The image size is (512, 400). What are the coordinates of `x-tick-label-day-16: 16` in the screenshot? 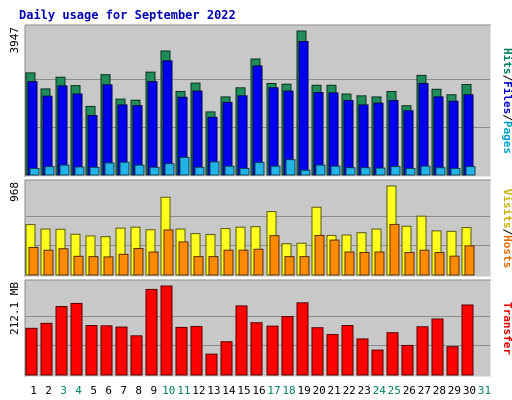 It's located at (258, 390).